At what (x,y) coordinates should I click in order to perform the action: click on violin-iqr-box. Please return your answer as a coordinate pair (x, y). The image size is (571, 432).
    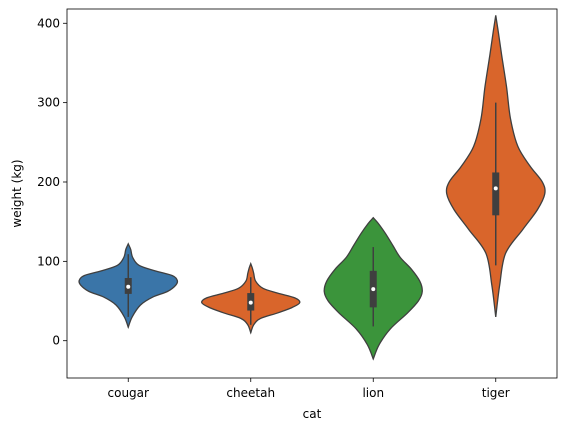
    Looking at the image, I should click on (496, 194).